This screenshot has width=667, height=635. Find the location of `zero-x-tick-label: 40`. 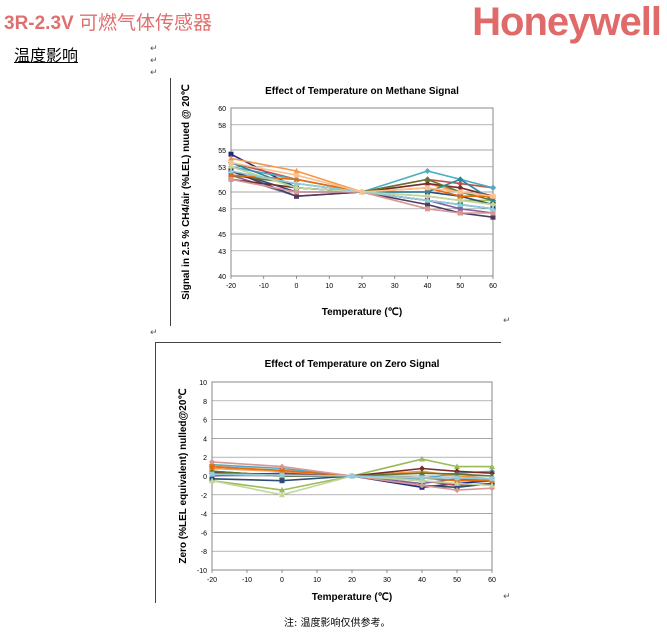

zero-x-tick-label: 40 is located at coordinates (422, 580).